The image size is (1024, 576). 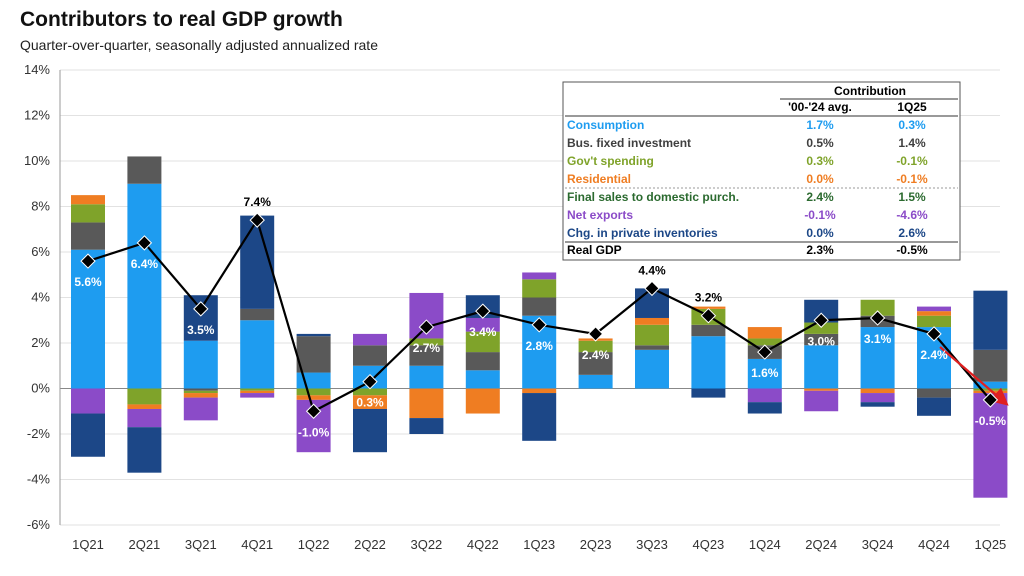 I want to click on bar-consumption-1Q22, so click(x=313, y=380).